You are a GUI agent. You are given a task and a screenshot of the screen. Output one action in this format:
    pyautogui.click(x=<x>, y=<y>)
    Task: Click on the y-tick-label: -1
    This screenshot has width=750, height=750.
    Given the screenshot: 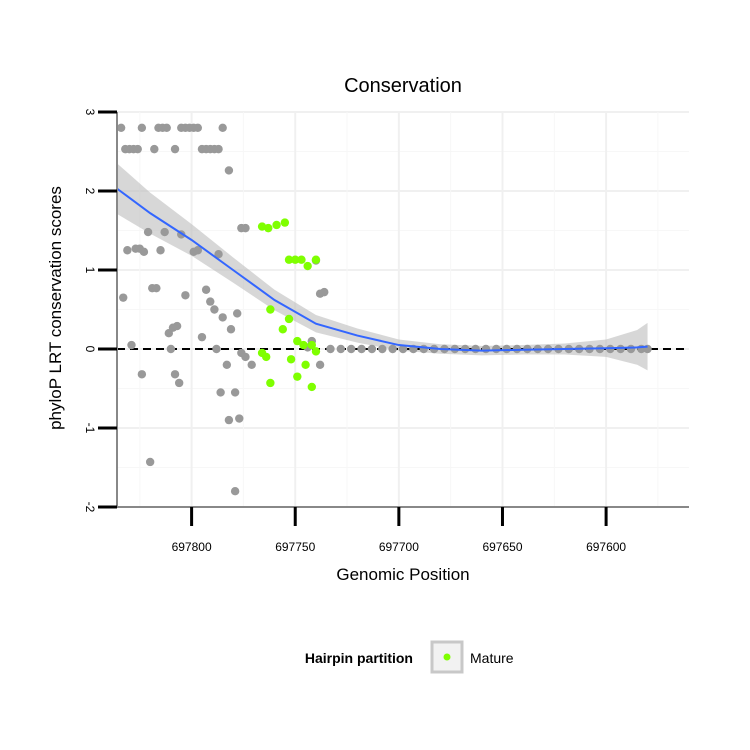 What is the action you would take?
    pyautogui.click(x=90, y=428)
    